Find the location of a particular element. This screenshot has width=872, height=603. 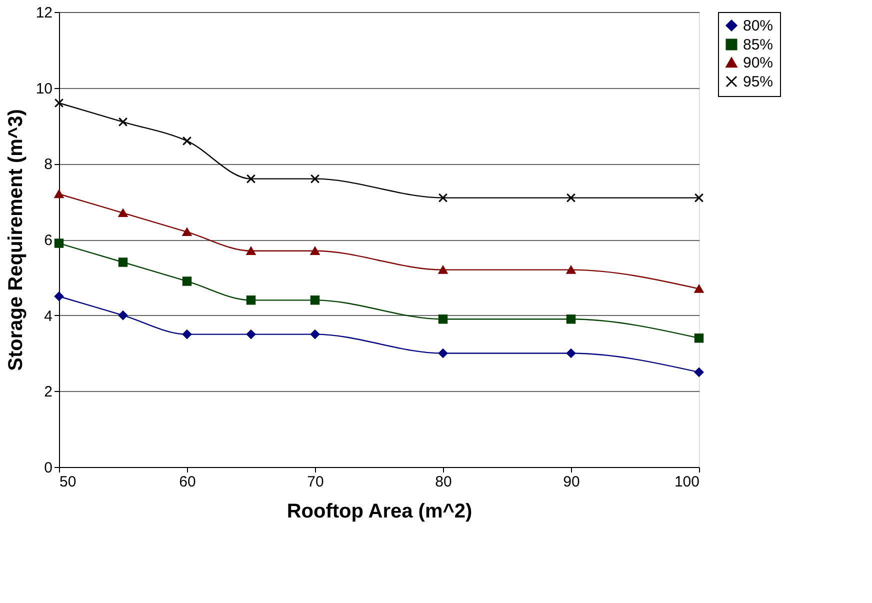

y-tick-label: 4 is located at coordinates (48, 316).